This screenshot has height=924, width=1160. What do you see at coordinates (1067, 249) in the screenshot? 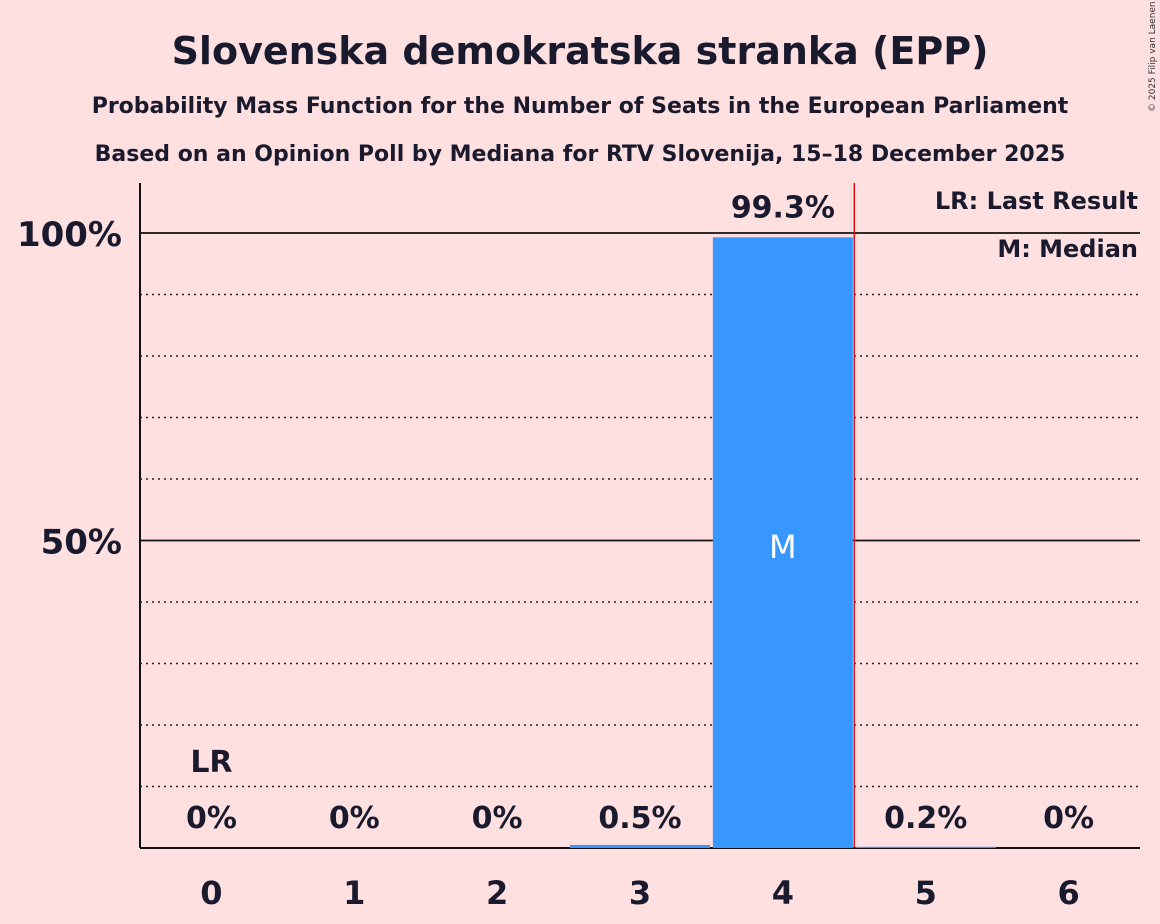
I see `legend-median: M: Median` at bounding box center [1067, 249].